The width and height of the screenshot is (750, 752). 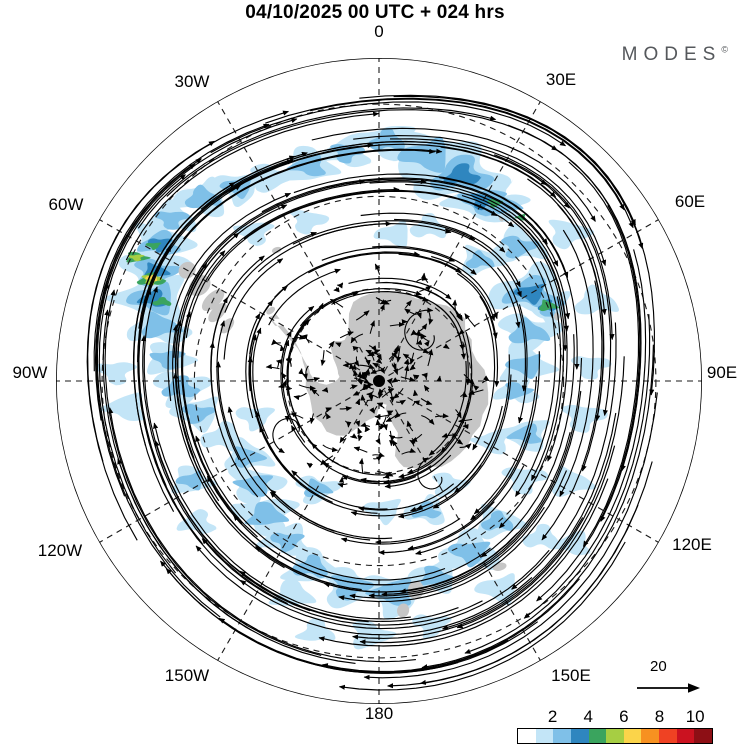 What do you see at coordinates (379, 714) in the screenshot?
I see `longitude-label: 180` at bounding box center [379, 714].